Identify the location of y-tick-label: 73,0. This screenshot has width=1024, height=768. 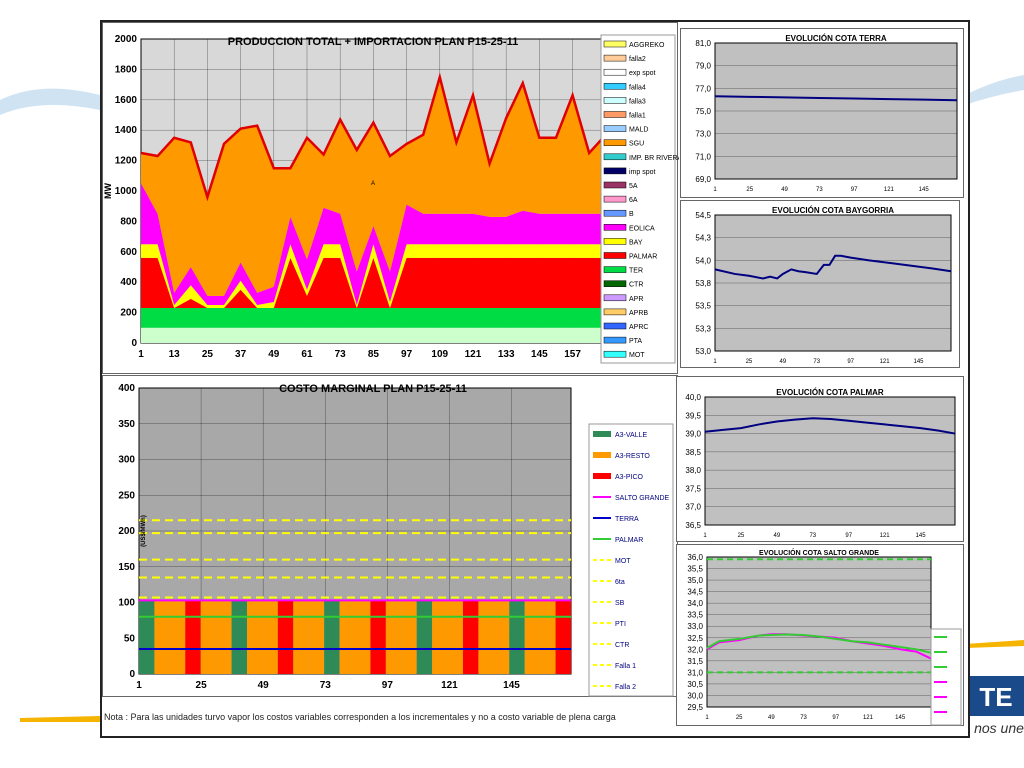
(703, 134).